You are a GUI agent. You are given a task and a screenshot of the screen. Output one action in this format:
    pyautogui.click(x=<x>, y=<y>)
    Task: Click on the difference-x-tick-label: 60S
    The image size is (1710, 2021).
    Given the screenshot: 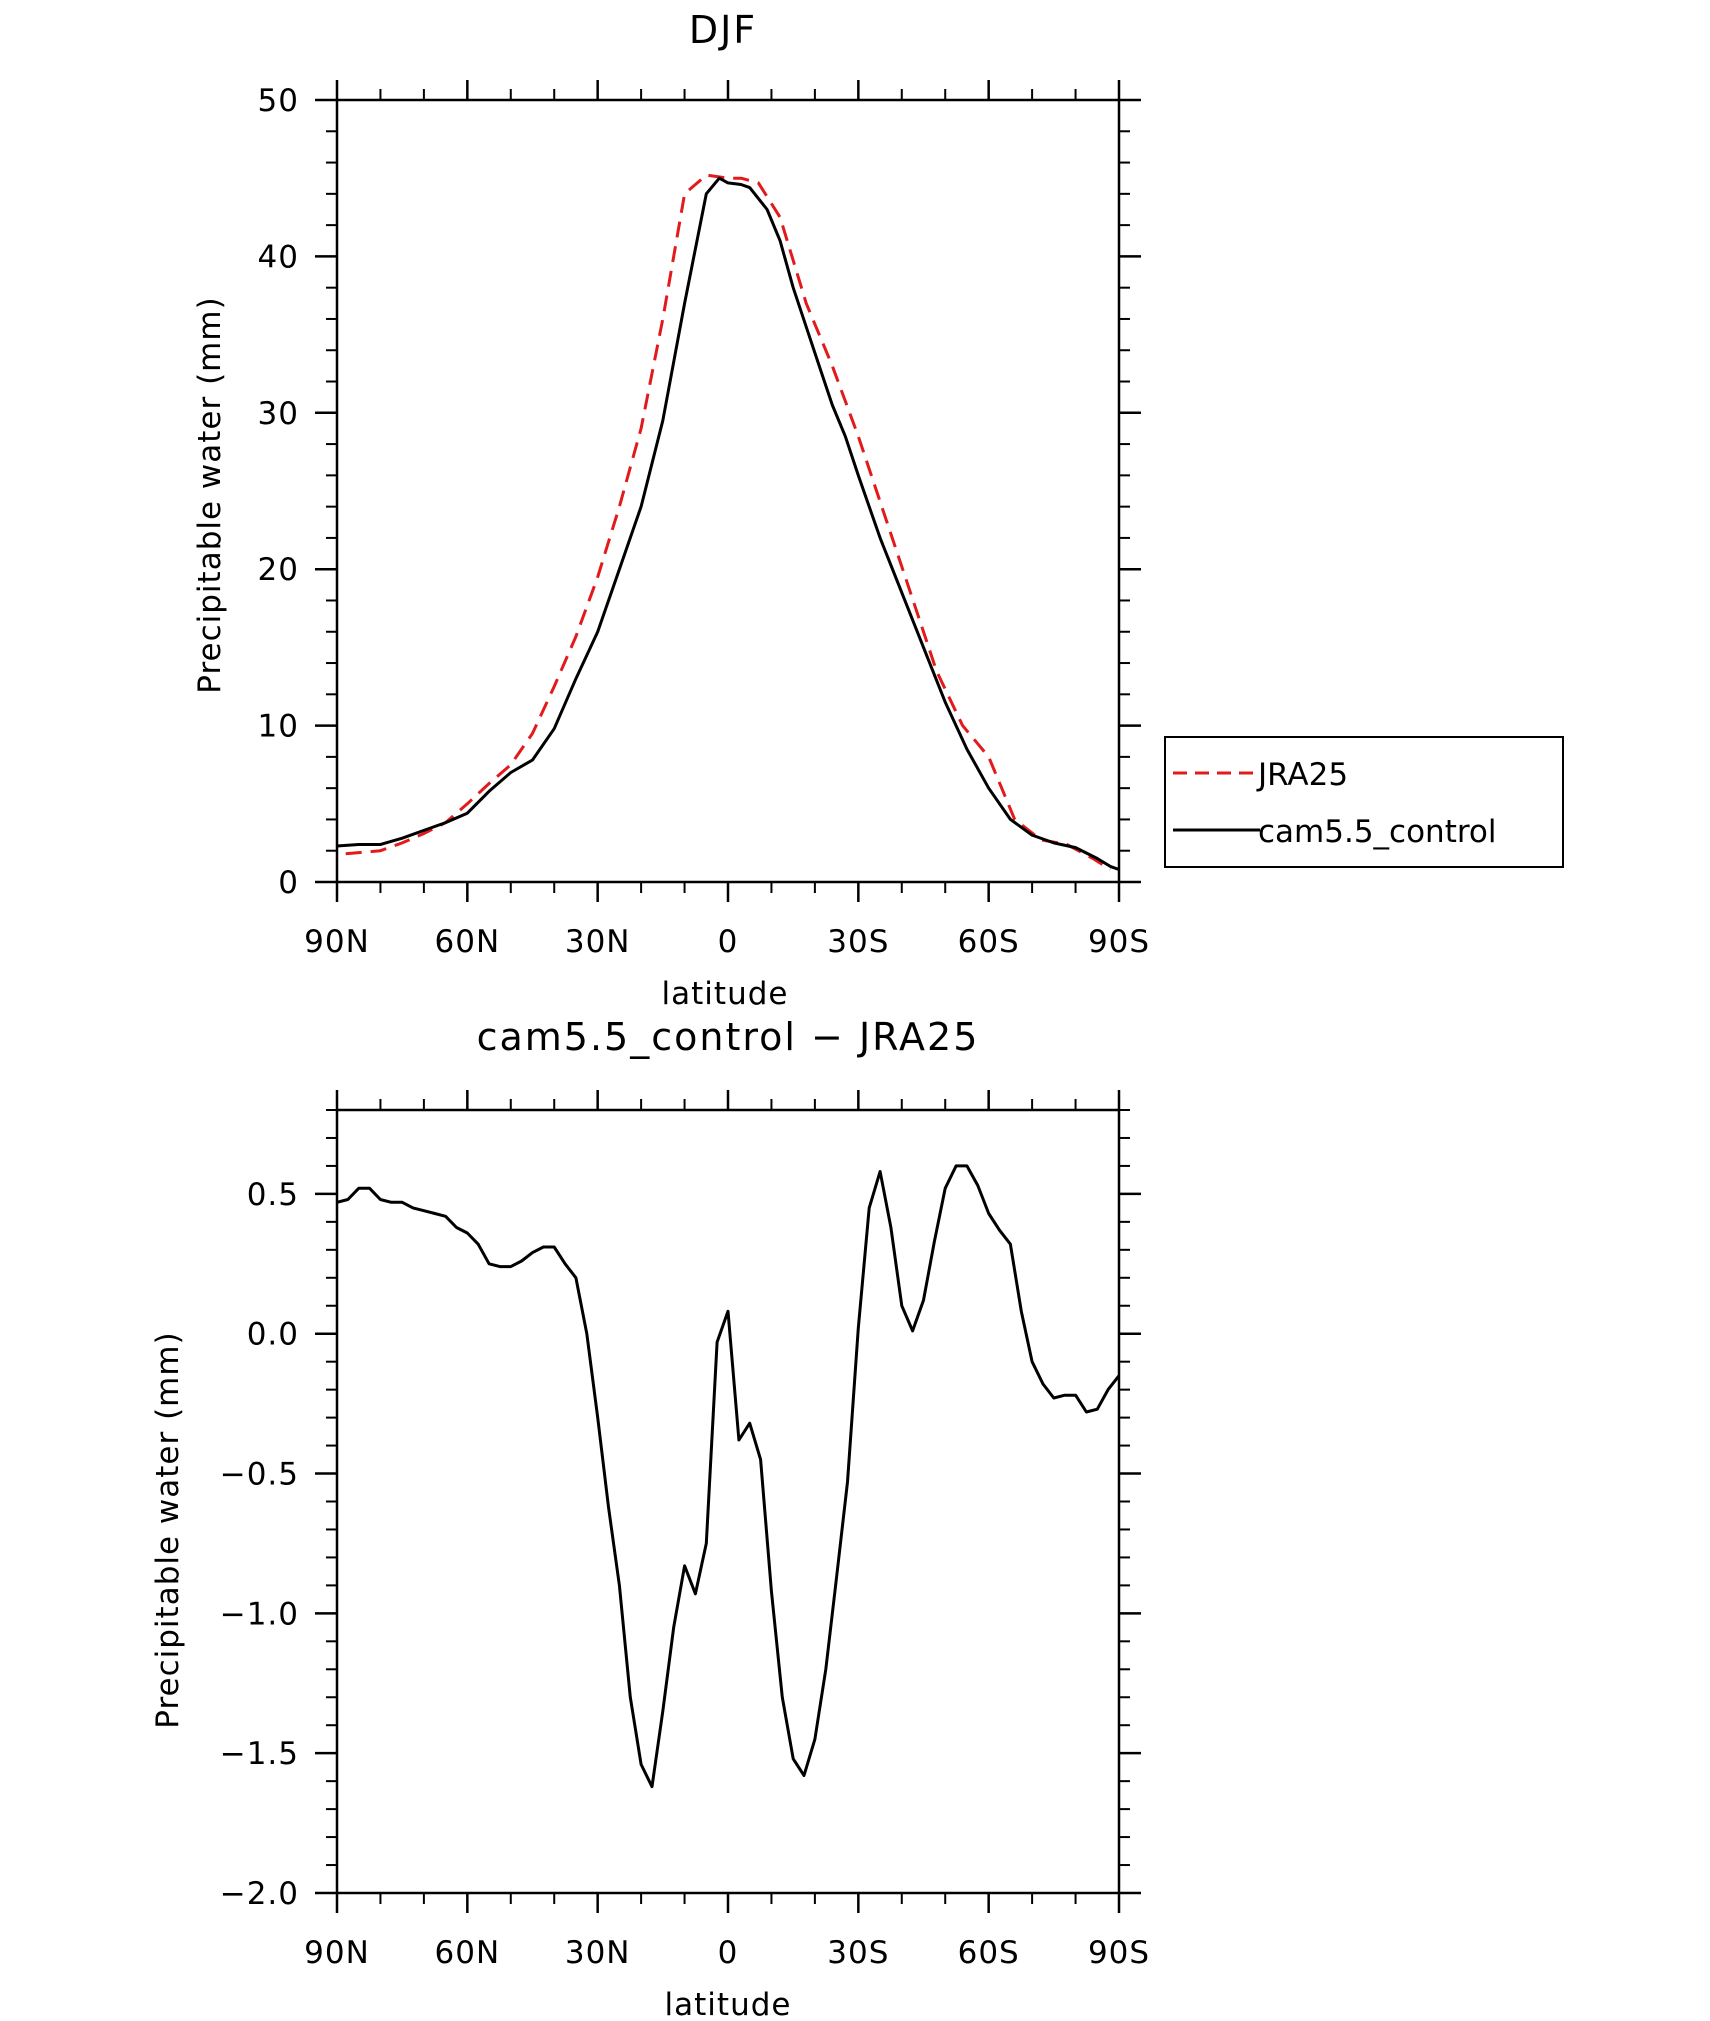 What is the action you would take?
    pyautogui.click(x=989, y=1953)
    